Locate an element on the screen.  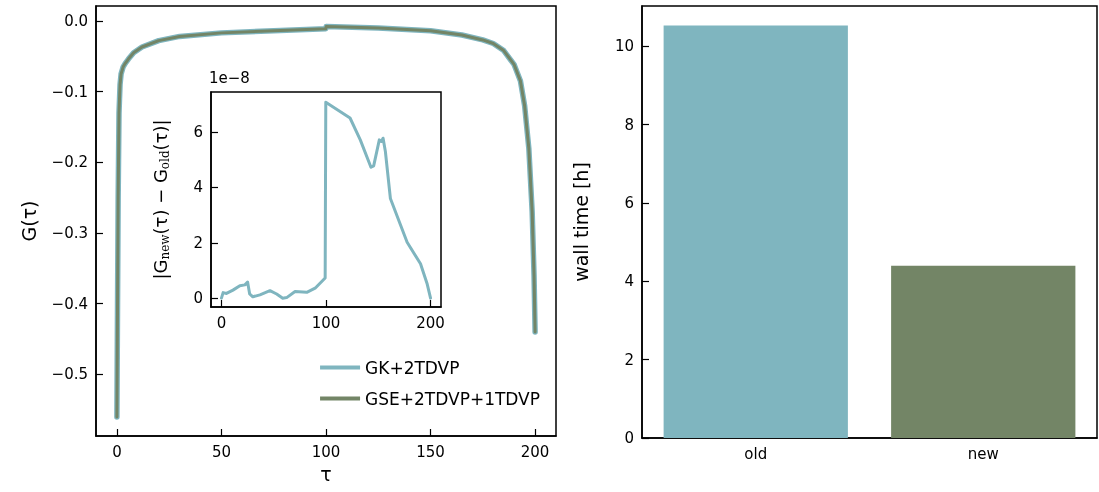
x-tick-label: 150 is located at coordinates (430, 451).